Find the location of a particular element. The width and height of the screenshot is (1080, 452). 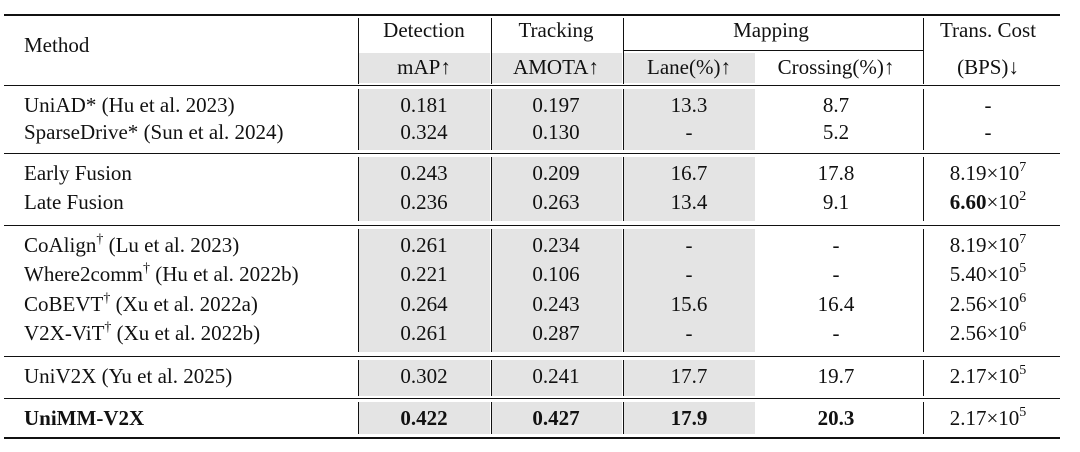

method-label: UniV2X is located at coordinates (60, 376).